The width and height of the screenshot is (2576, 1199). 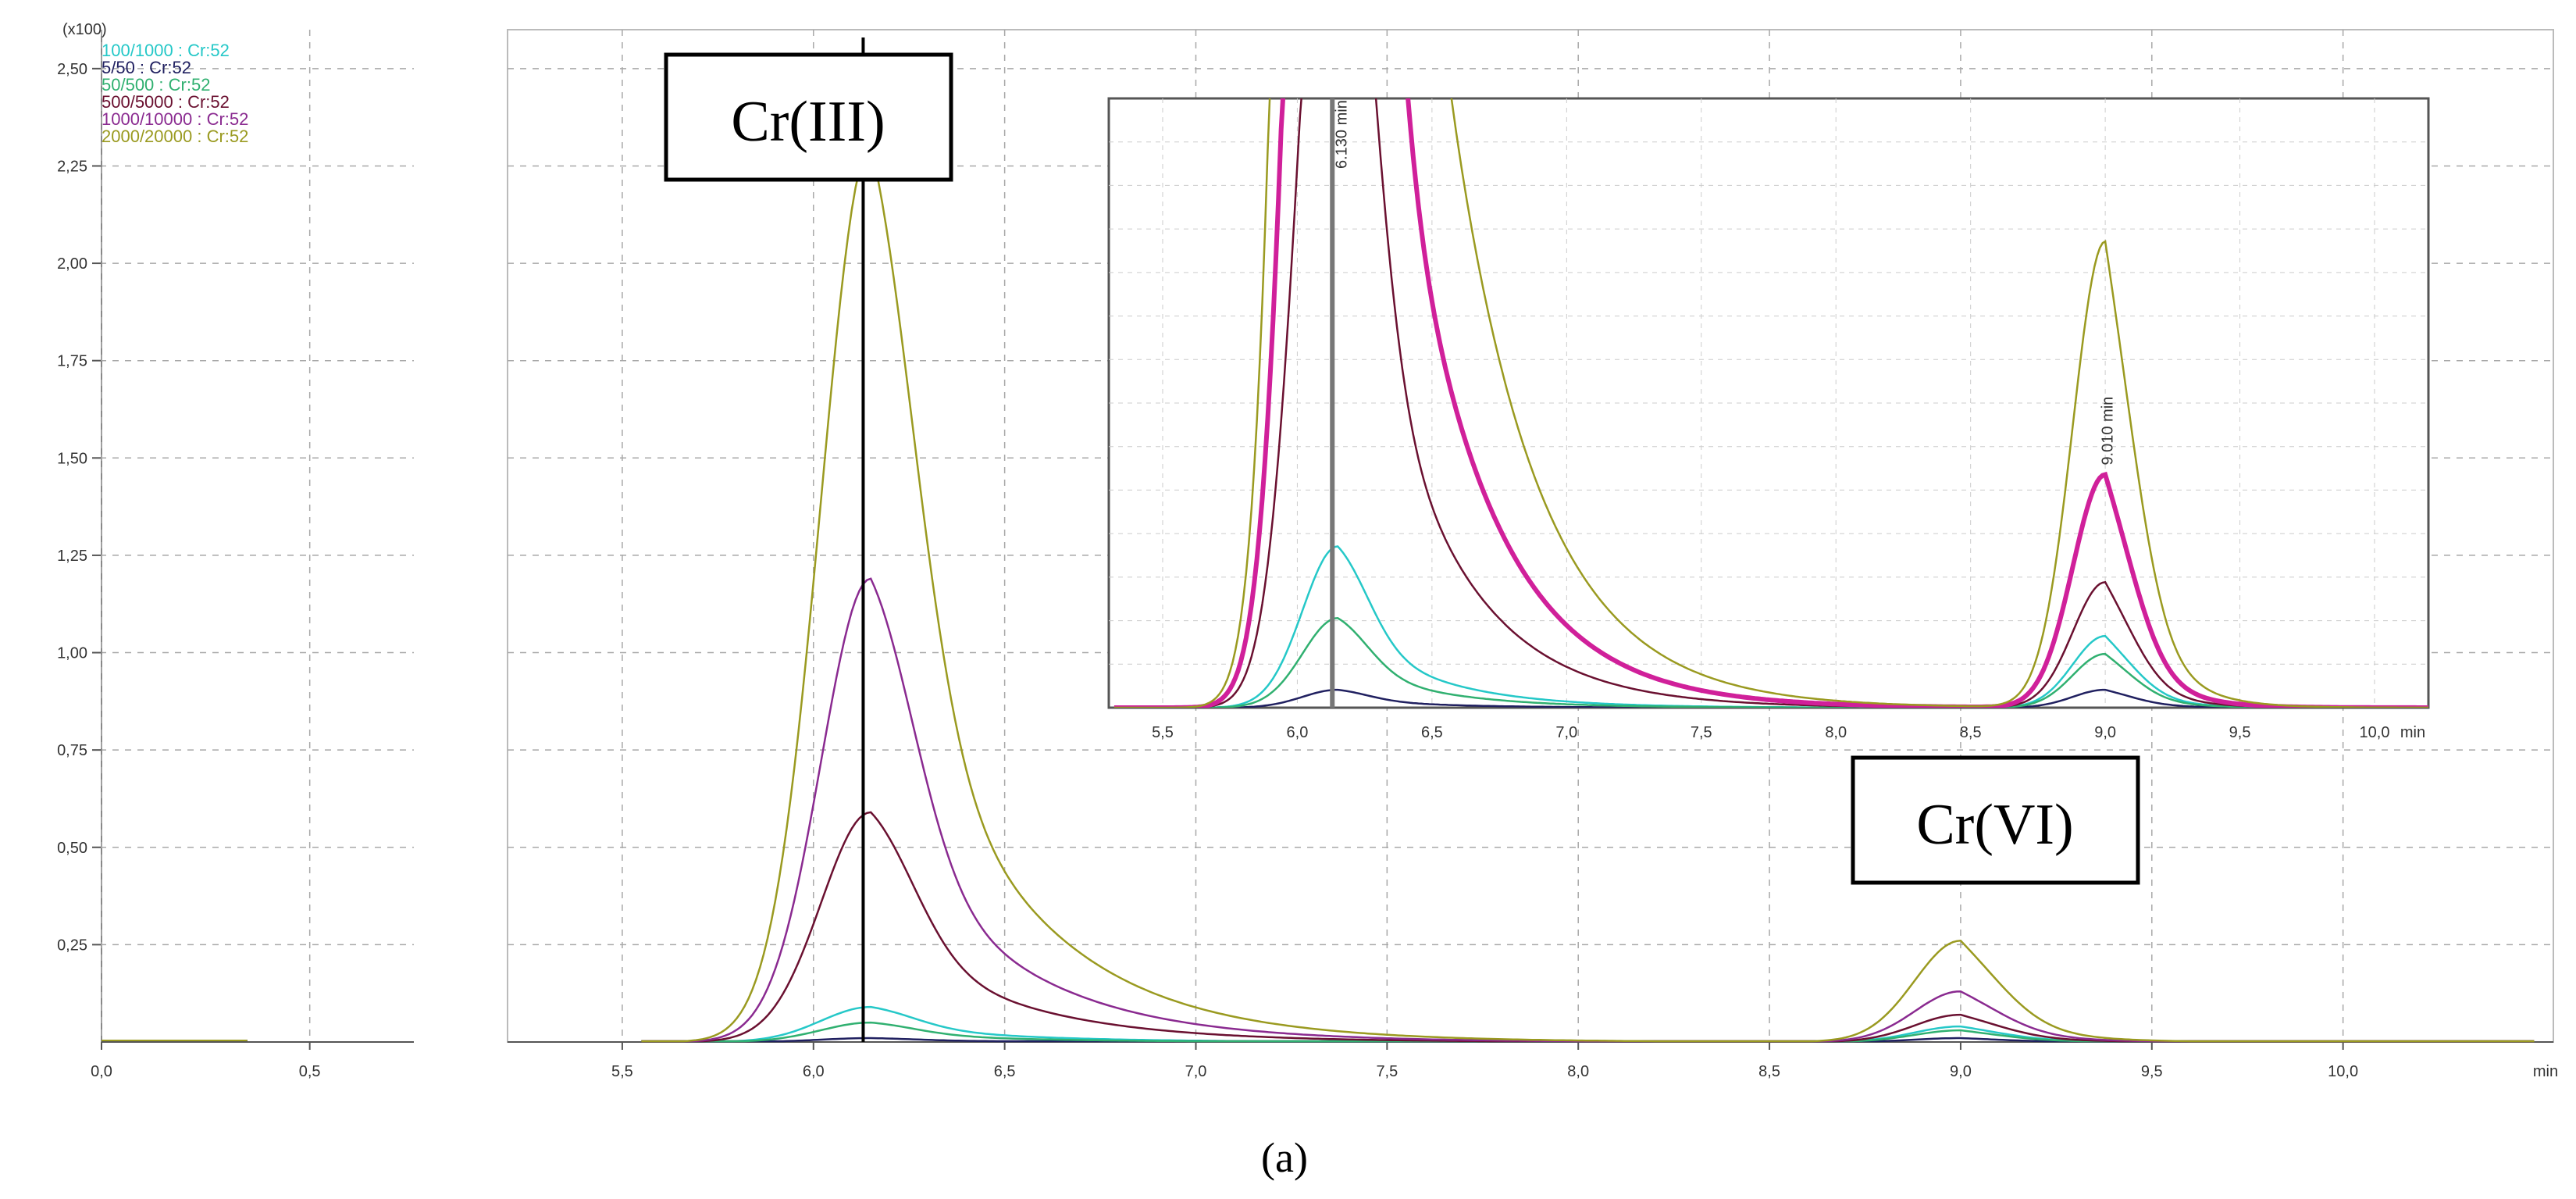 What do you see at coordinates (310, 1071) in the screenshot?
I see `left-x-tick-label: 0,5` at bounding box center [310, 1071].